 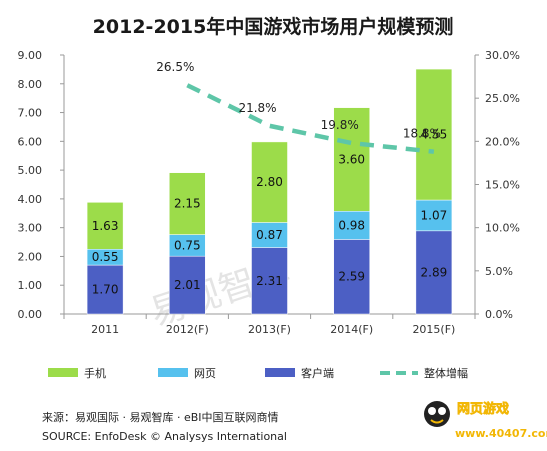 I want to click on bar-value-label: 4.55, so click(x=434, y=135).